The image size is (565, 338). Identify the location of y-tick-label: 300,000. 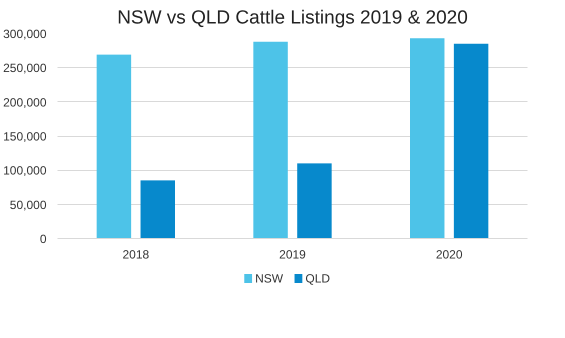
(25, 34).